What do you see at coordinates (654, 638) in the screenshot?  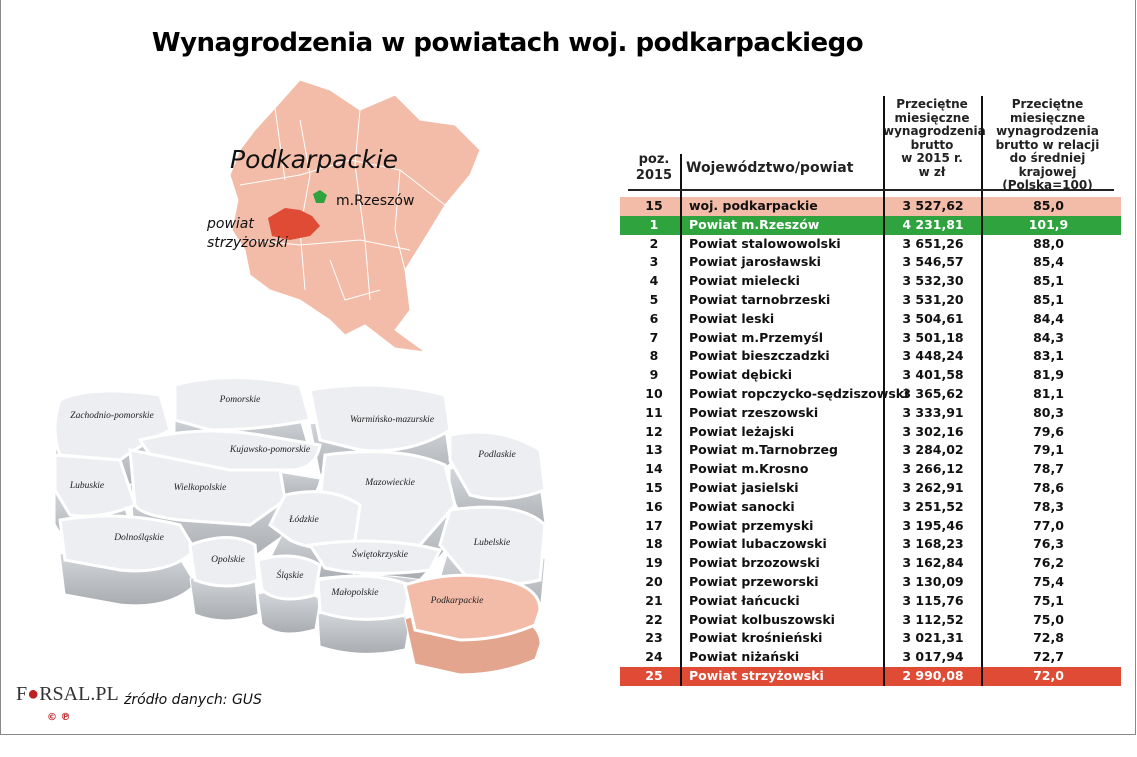 I see `cell-position: 23` at bounding box center [654, 638].